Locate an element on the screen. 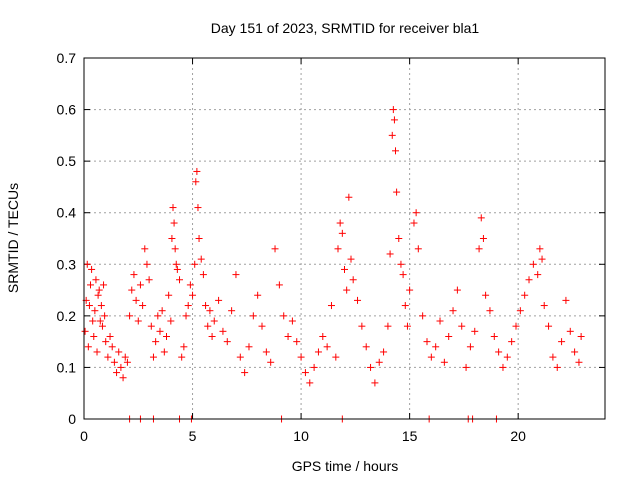 This screenshot has height=480, width=640. x-axis-label: GPS time / hours is located at coordinates (345, 466).